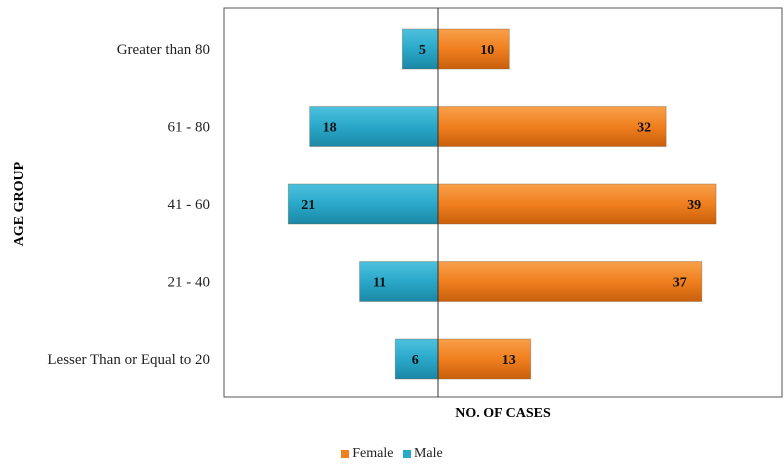 The image size is (784, 468). I want to click on data-label-female-greater-than-80: 10, so click(487, 50).